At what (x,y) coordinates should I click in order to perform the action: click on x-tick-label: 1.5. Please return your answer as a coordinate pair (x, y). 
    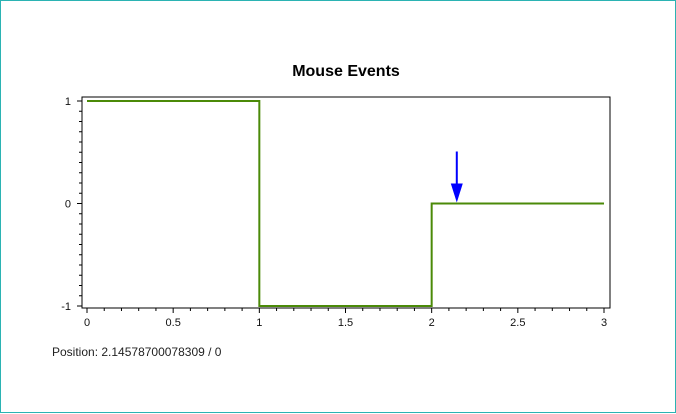
    Looking at the image, I should click on (345, 323).